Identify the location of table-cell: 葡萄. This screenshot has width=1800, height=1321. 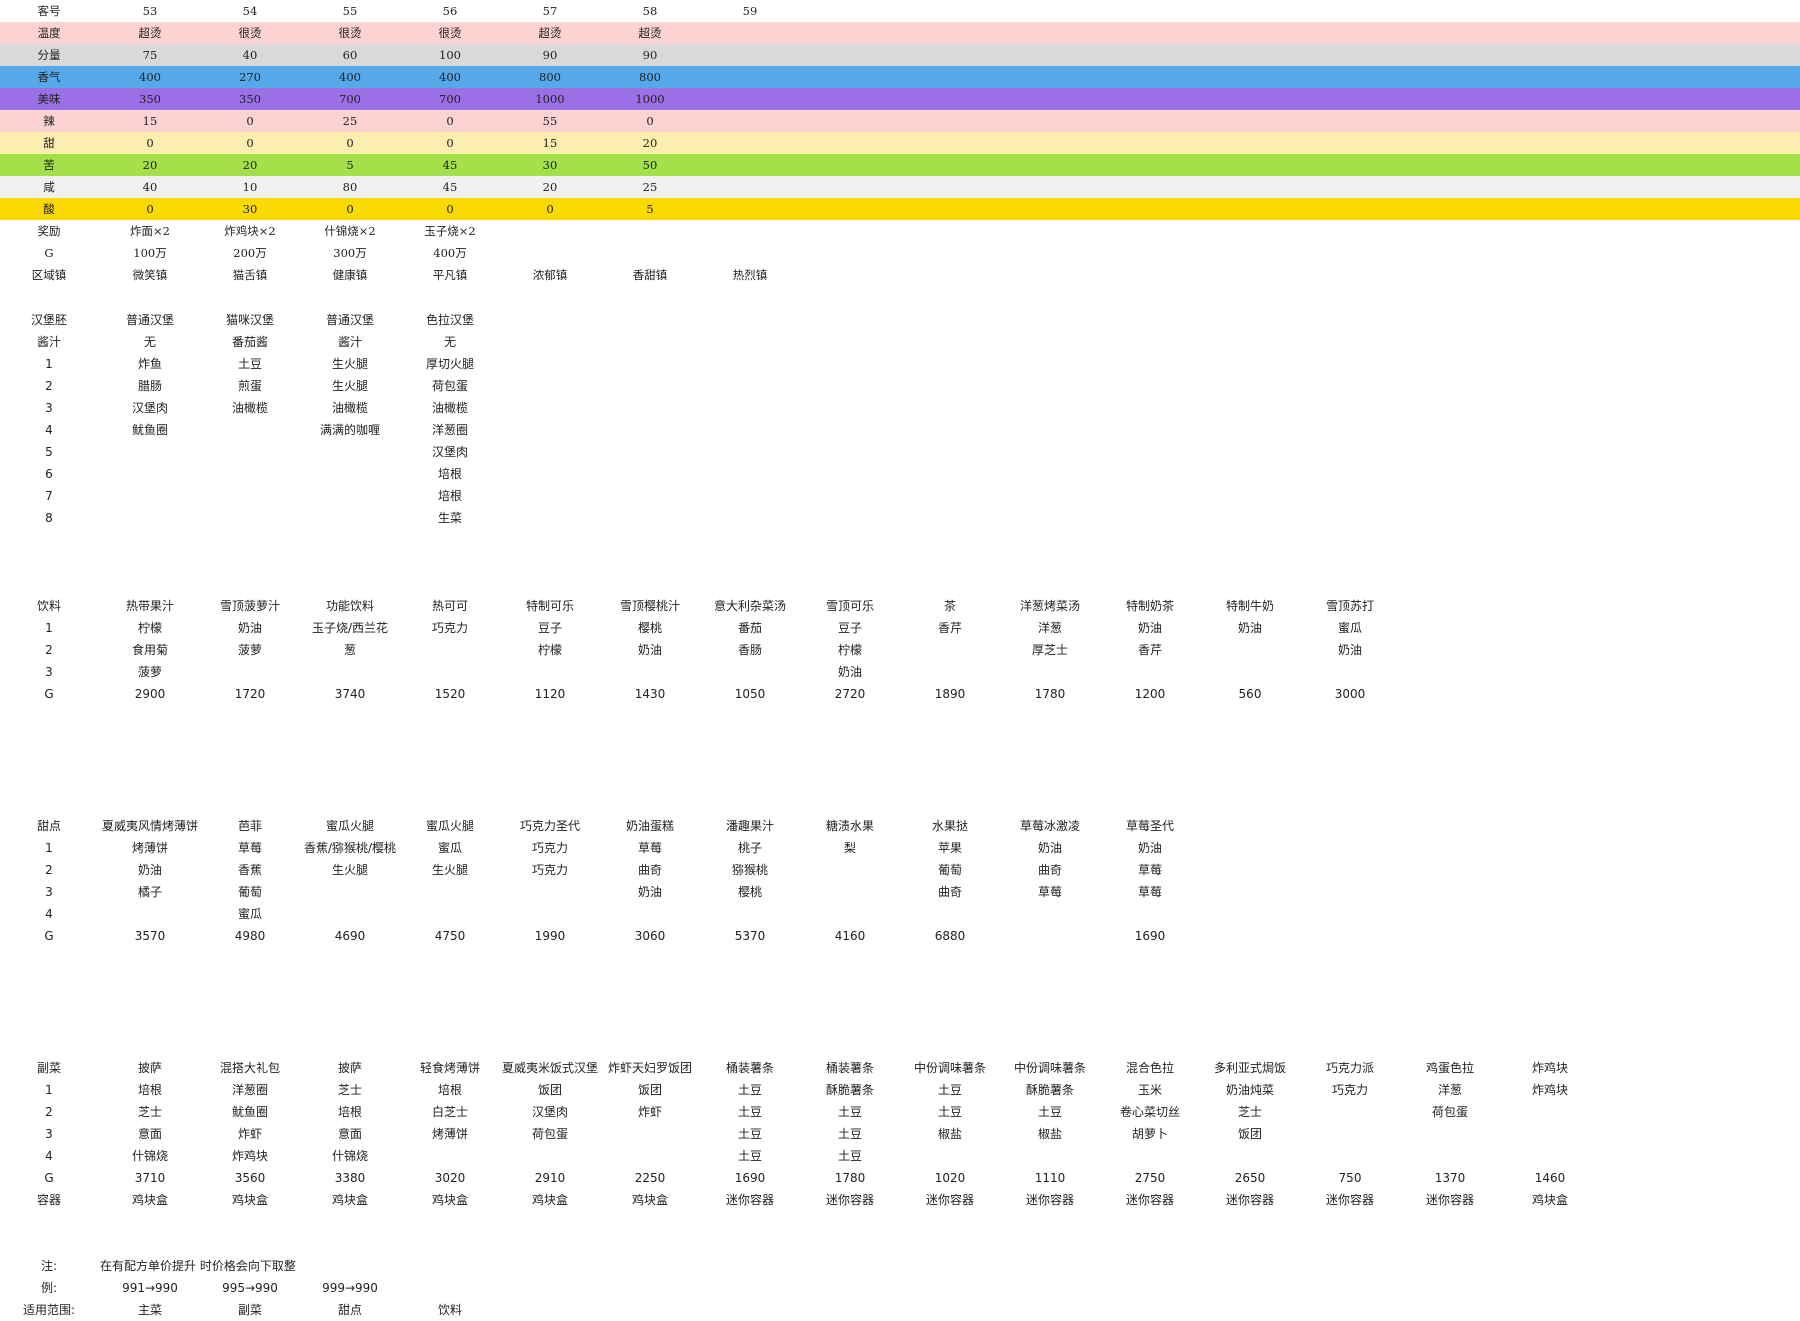
(949, 870).